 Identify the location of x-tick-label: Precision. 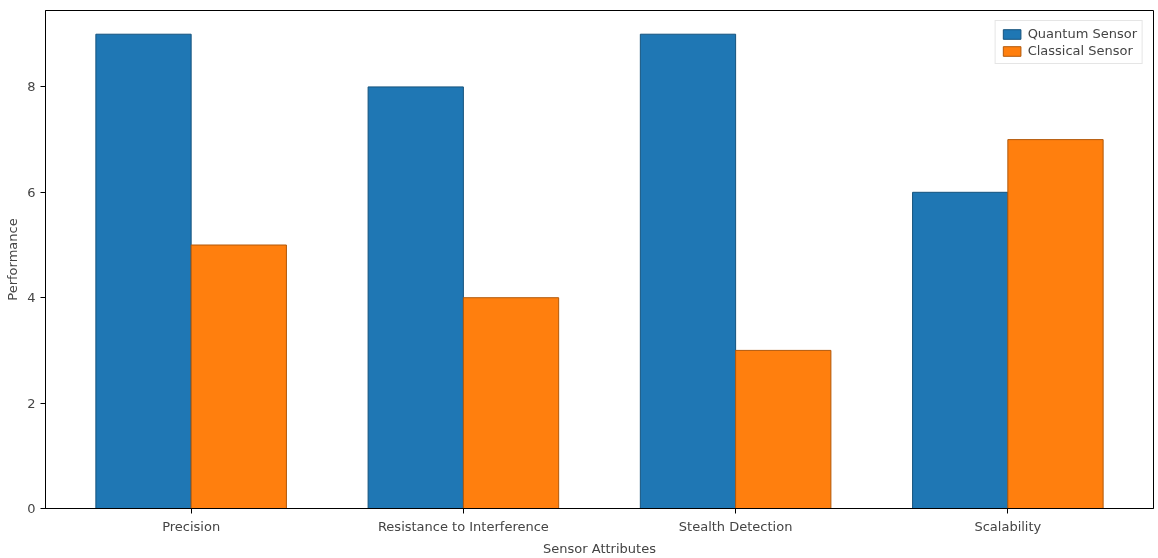
(191, 526).